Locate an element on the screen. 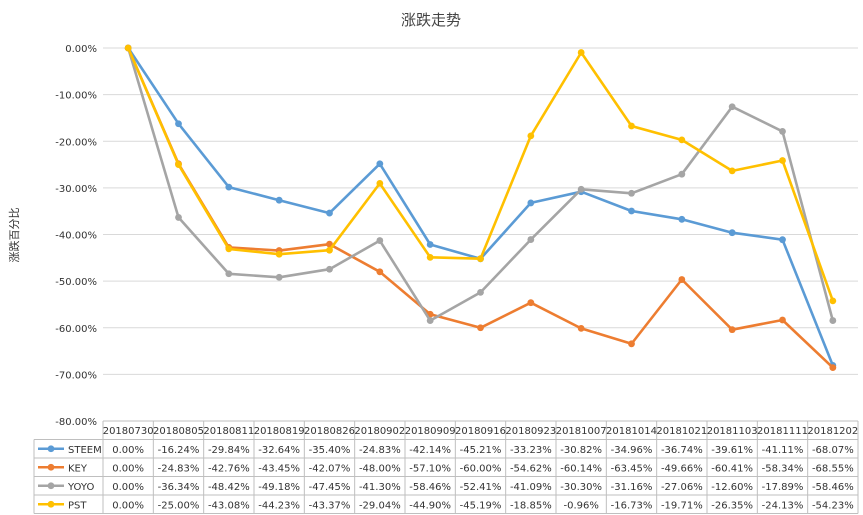  y-tick-label: -10.00% is located at coordinates (76, 96).